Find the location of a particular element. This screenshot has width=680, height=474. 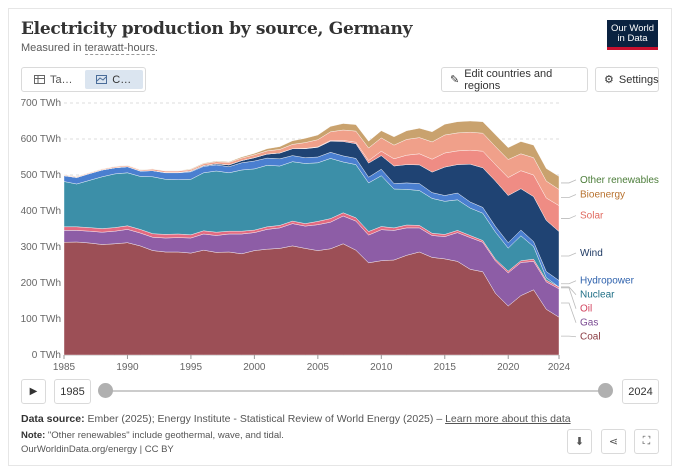

y-tick-label: 300 TWh is located at coordinates (41, 247).